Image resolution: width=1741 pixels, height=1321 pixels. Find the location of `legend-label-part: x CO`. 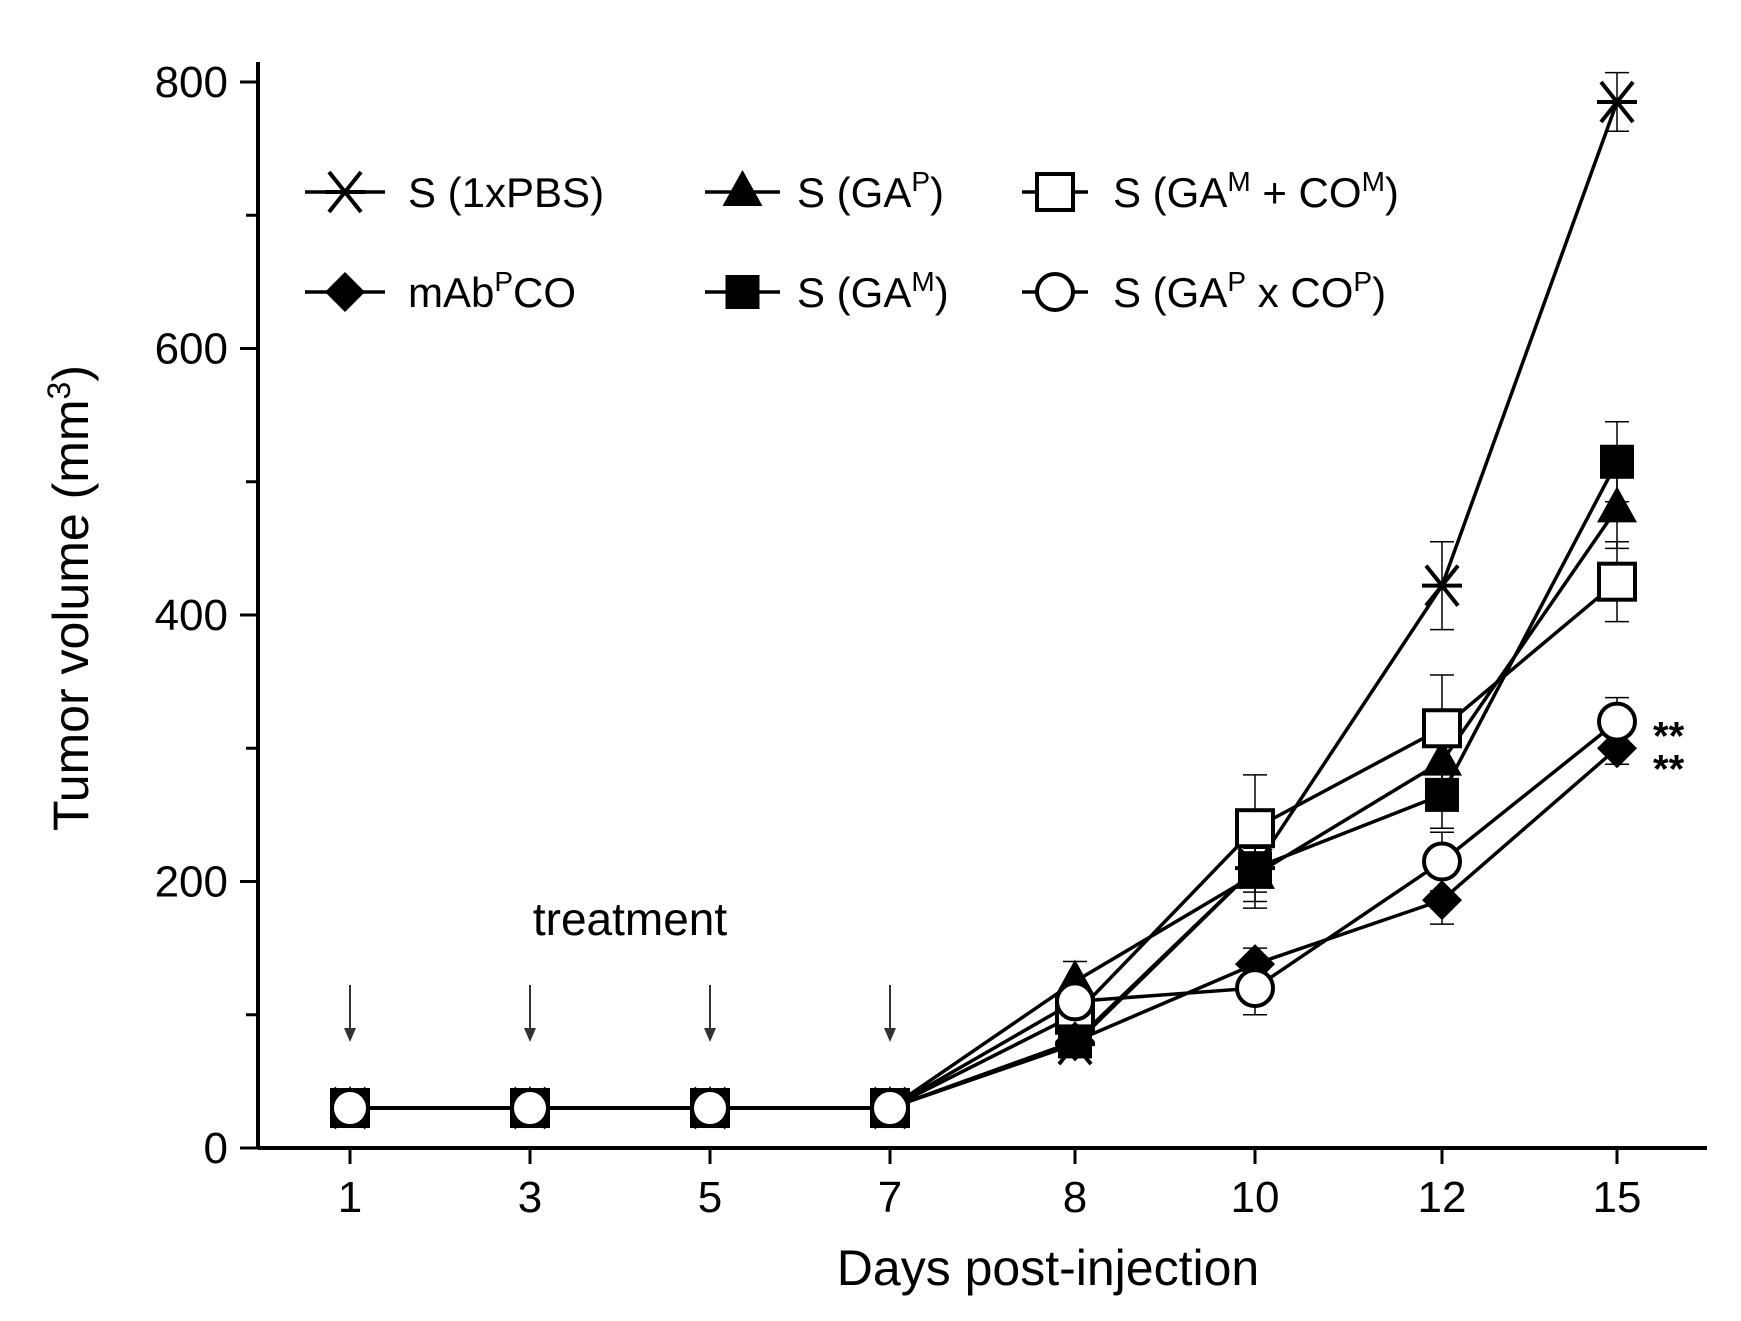

legend-label-part: x CO is located at coordinates (1299, 292).